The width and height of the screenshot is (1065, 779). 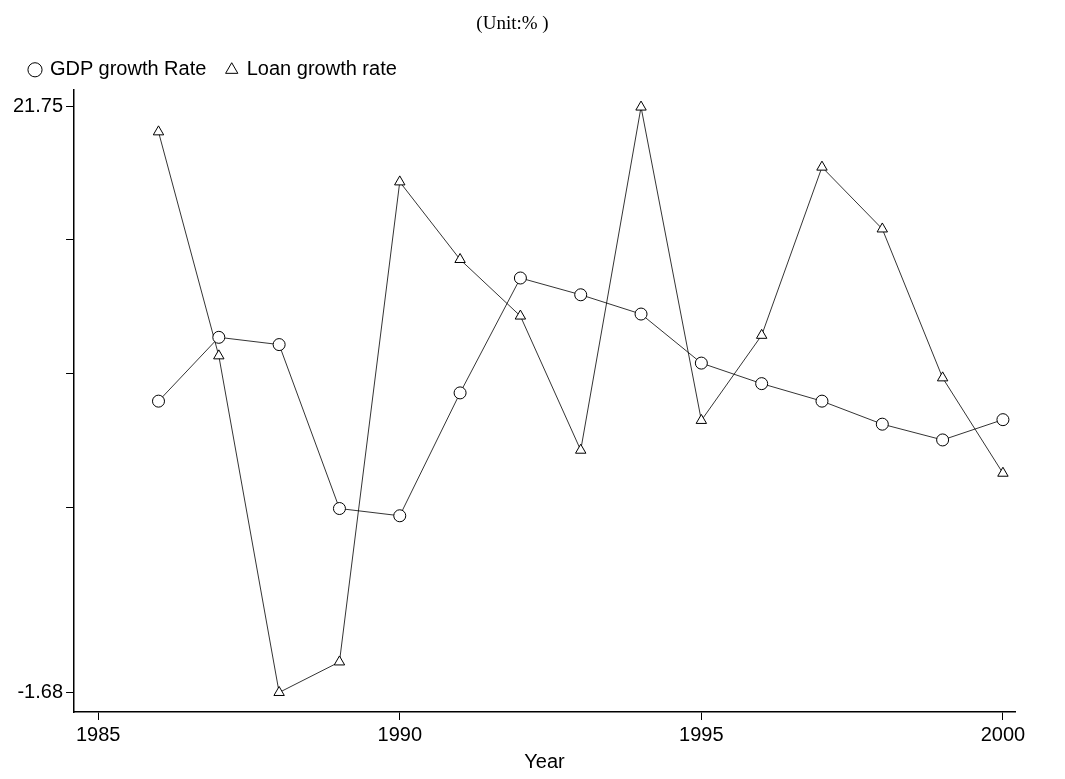 What do you see at coordinates (512, 23) in the screenshot?
I see `chart-title: (Unit:% )` at bounding box center [512, 23].